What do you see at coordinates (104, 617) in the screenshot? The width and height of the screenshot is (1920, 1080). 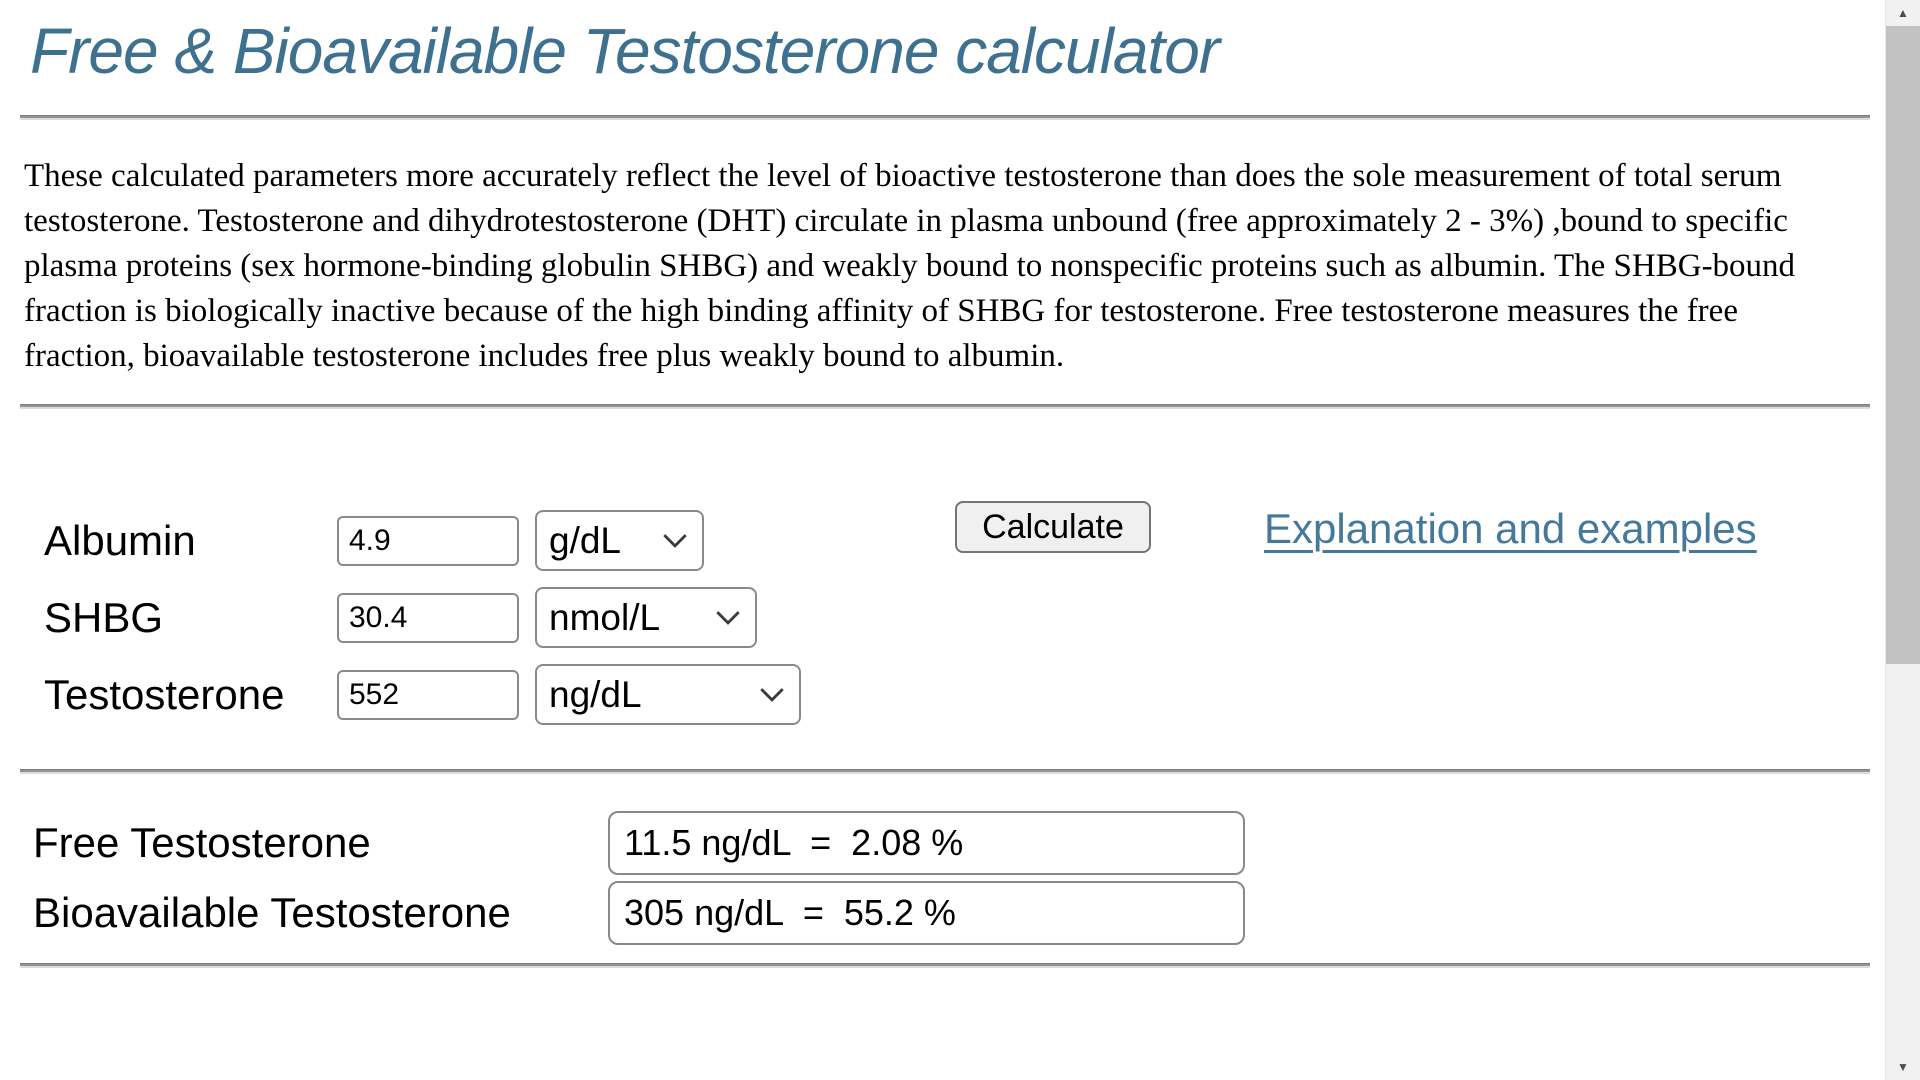 I see `shbg-label: SHBG` at bounding box center [104, 617].